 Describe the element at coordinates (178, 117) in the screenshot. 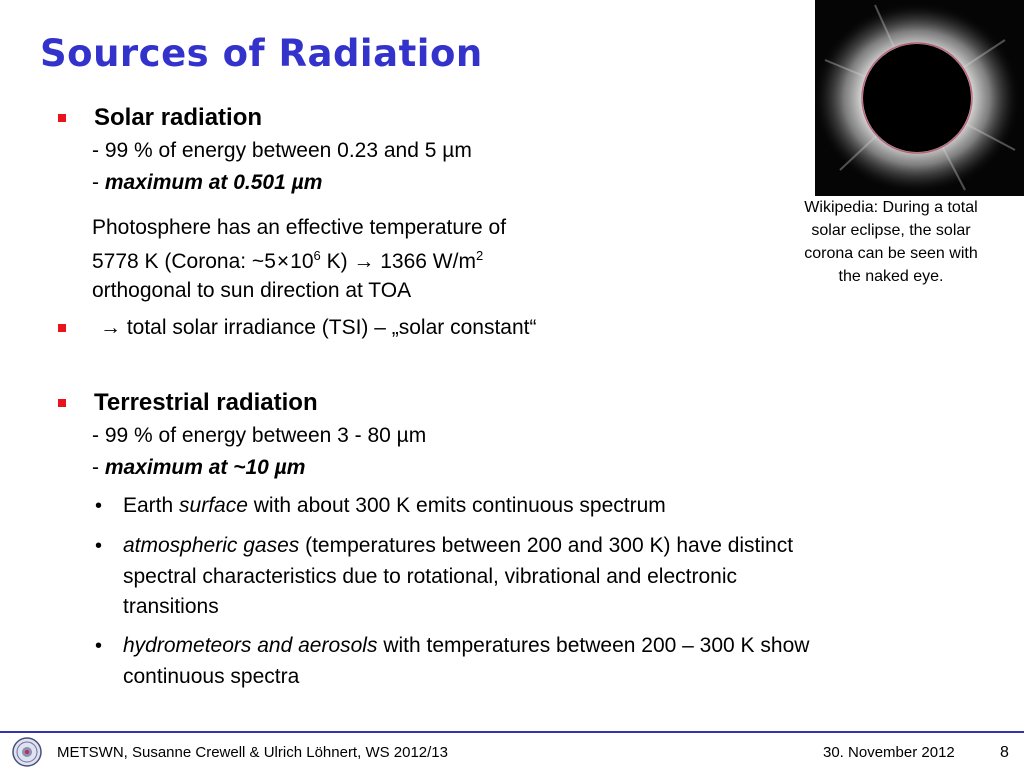

I see `solar-heading: Solar radiation` at that location.